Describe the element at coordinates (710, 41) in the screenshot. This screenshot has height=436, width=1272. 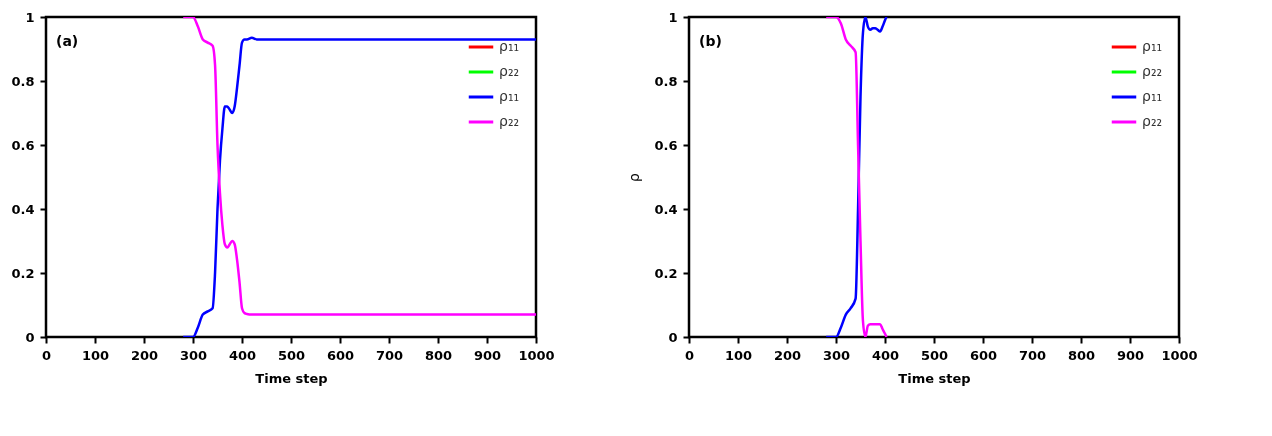
I see `annotation: (b)` at that location.